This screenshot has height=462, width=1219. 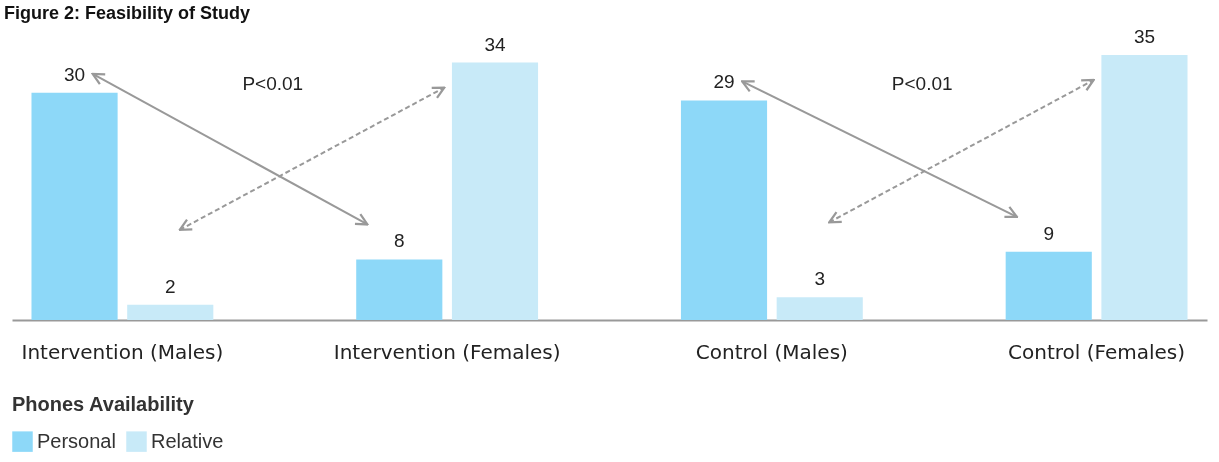 I want to click on legend-label: Relative, so click(x=187, y=440).